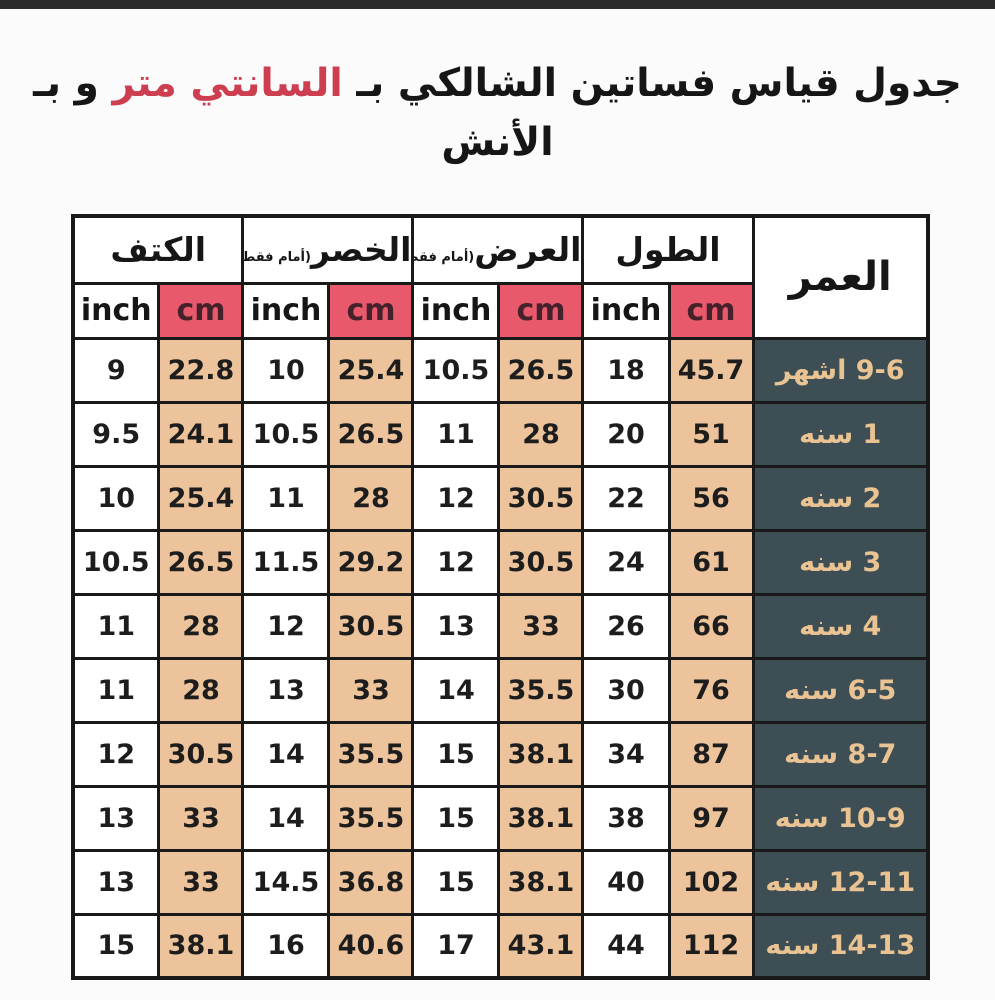  What do you see at coordinates (371, 434) in the screenshot?
I see `waist-cm-cell: 26.5` at bounding box center [371, 434].